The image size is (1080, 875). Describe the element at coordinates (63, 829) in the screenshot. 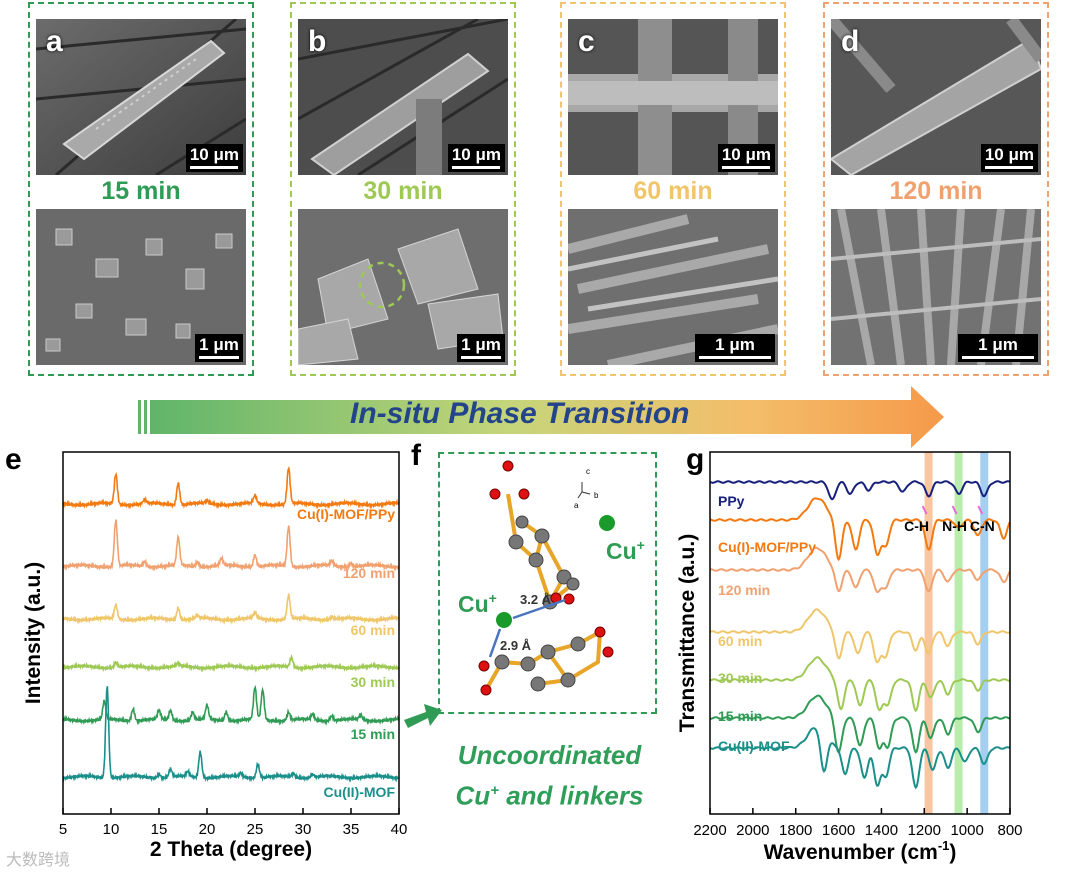

I see `xrd-x-tick-label: 5` at that location.